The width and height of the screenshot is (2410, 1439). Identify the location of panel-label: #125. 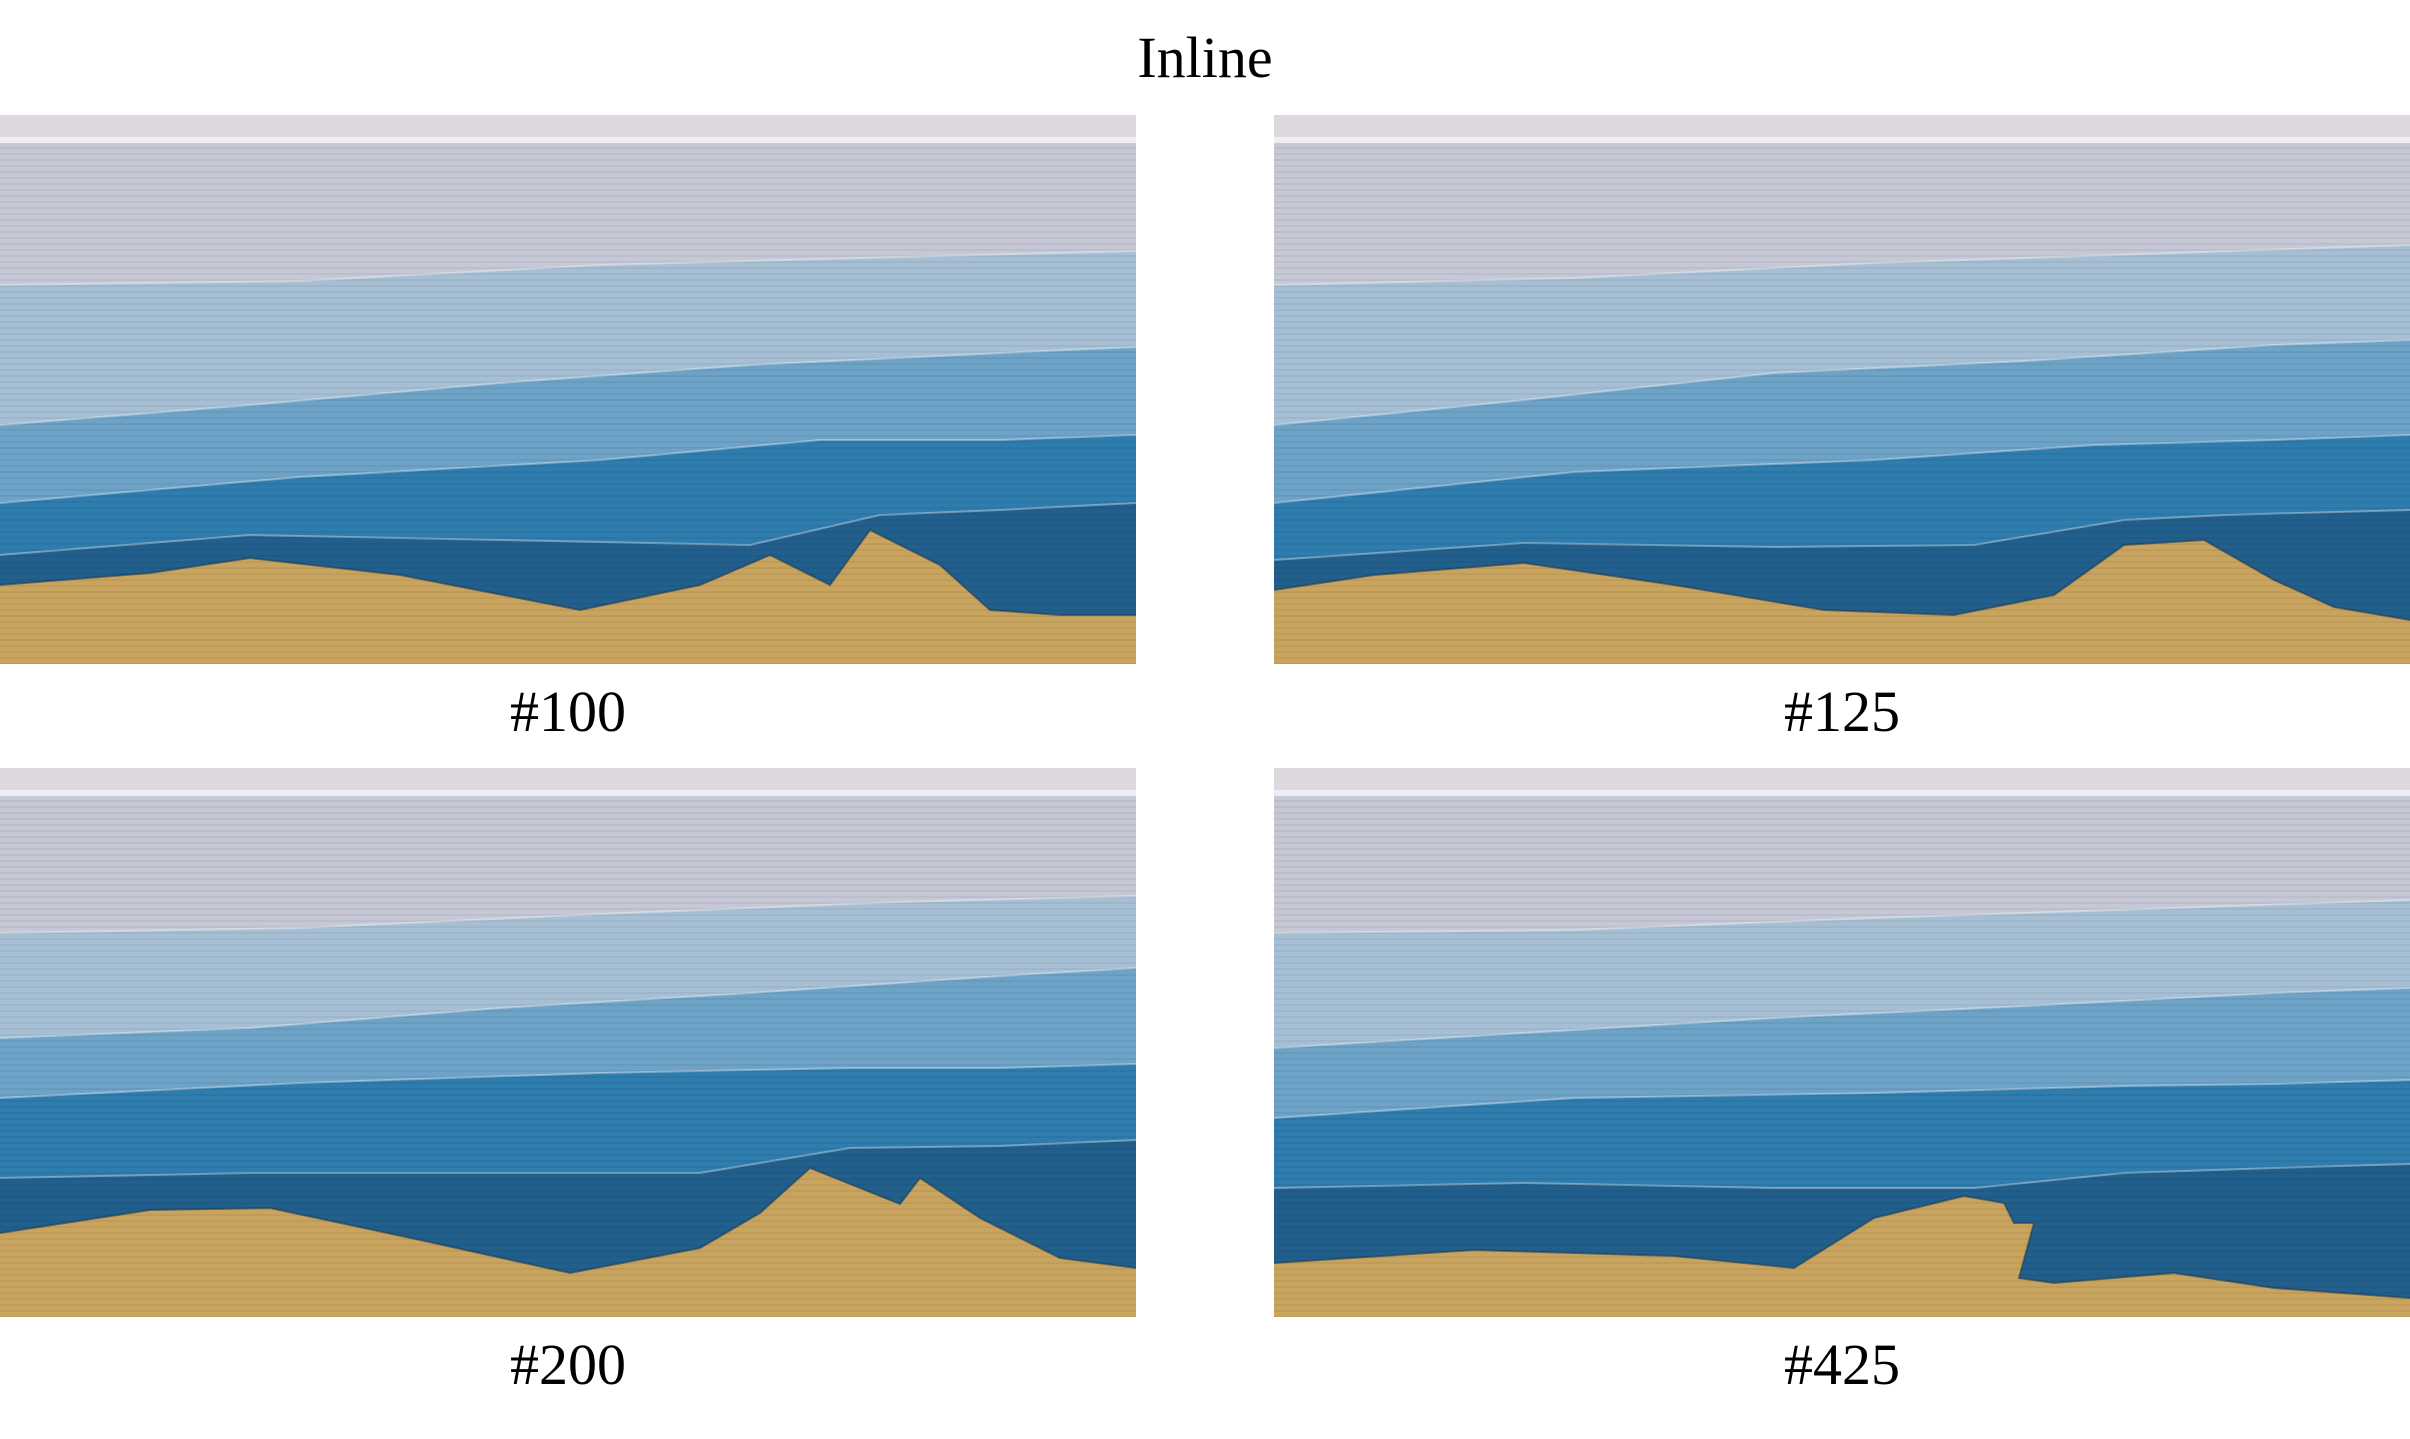
(1842, 711).